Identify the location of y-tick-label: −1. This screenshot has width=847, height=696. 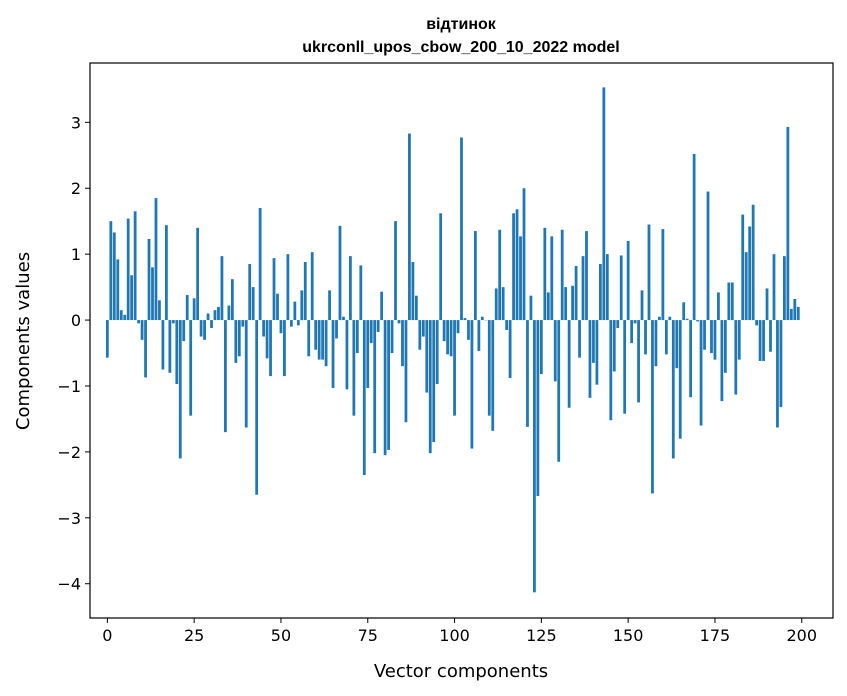
(69, 386).